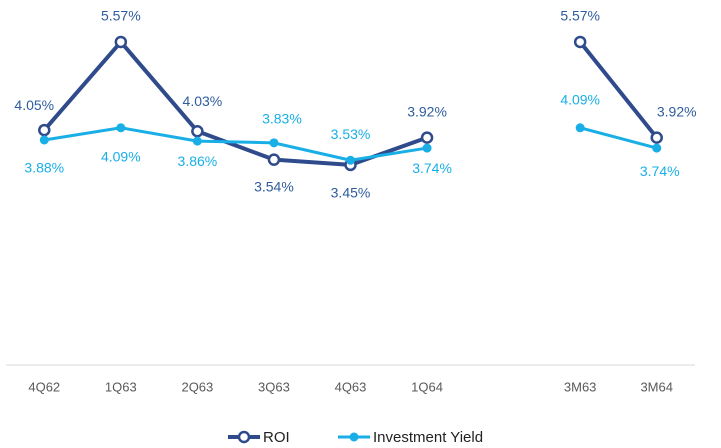  I want to click on data-label: 3.45%, so click(351, 193).